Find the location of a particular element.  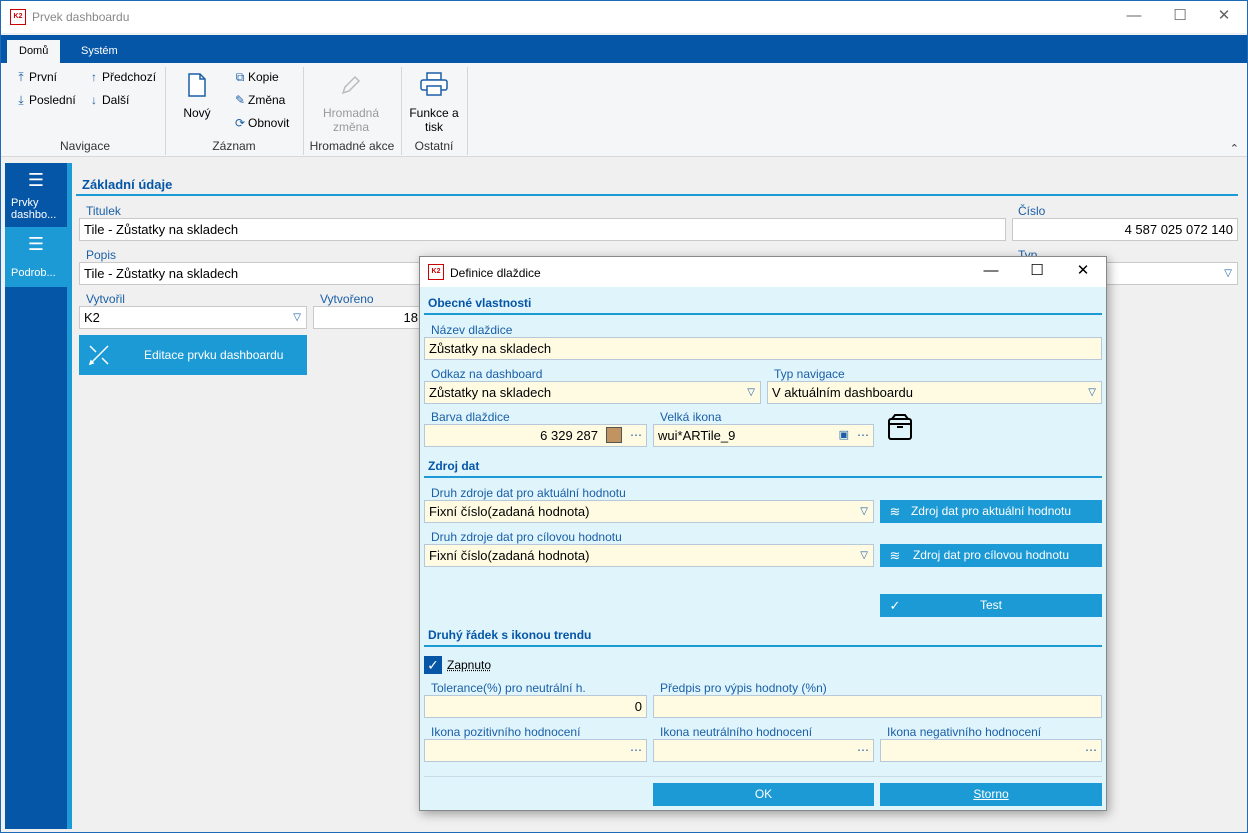

bulk-change-button: Hromadná změna is located at coordinates (351, 103).